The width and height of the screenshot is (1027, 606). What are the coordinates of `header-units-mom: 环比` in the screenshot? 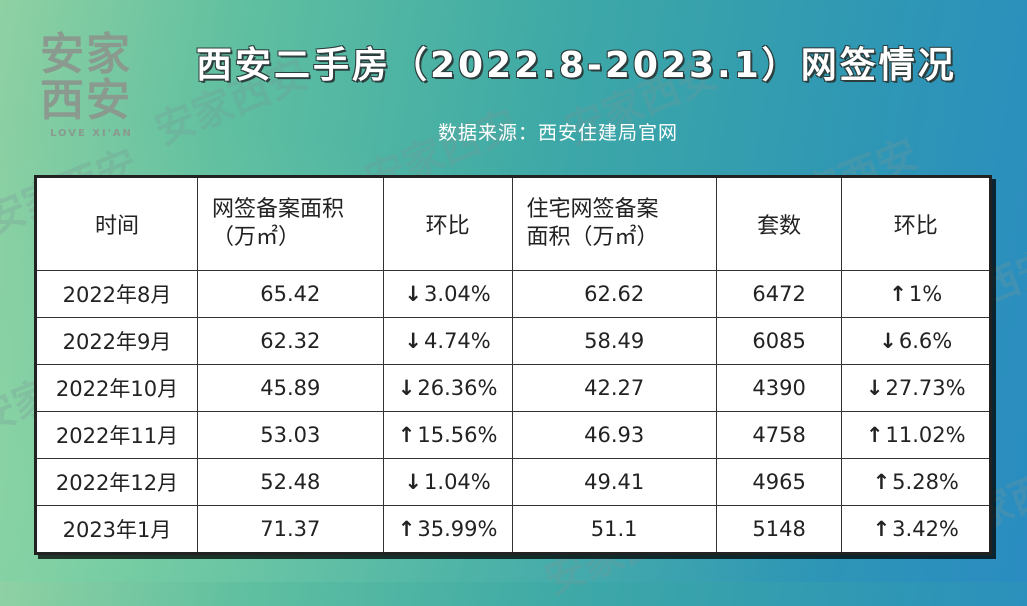 It's located at (916, 223).